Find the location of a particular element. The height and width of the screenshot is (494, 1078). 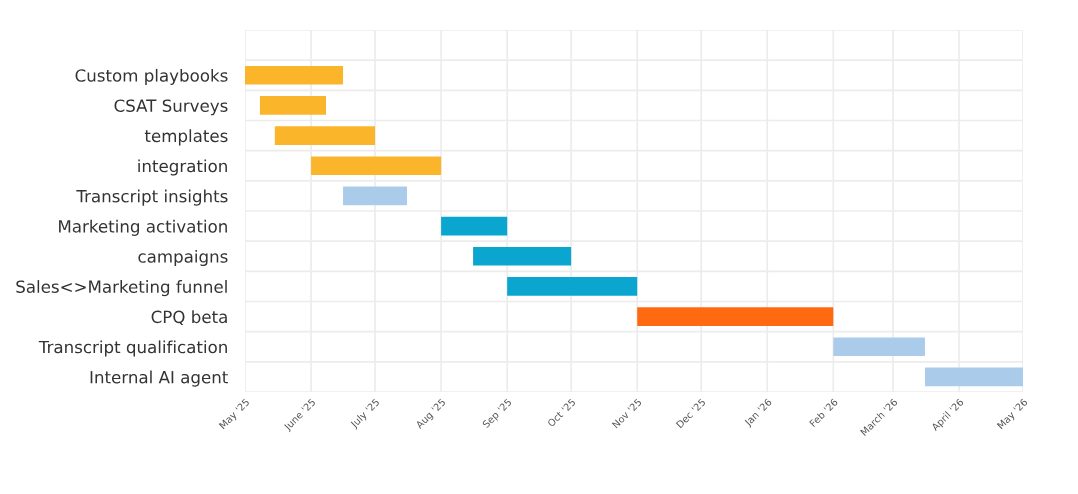

y-tick-label: campaigns is located at coordinates (183, 258).